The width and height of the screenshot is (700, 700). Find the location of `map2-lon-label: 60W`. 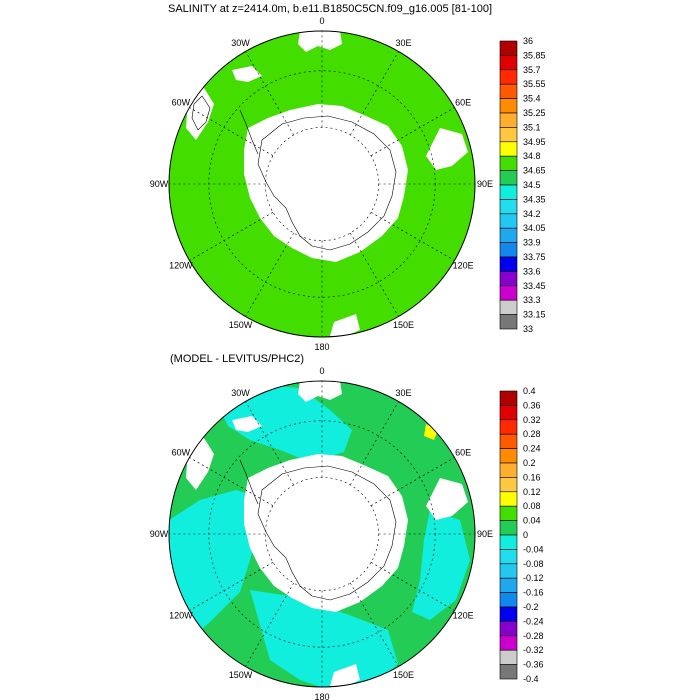

map2-lon-label: 60W is located at coordinates (181, 453).